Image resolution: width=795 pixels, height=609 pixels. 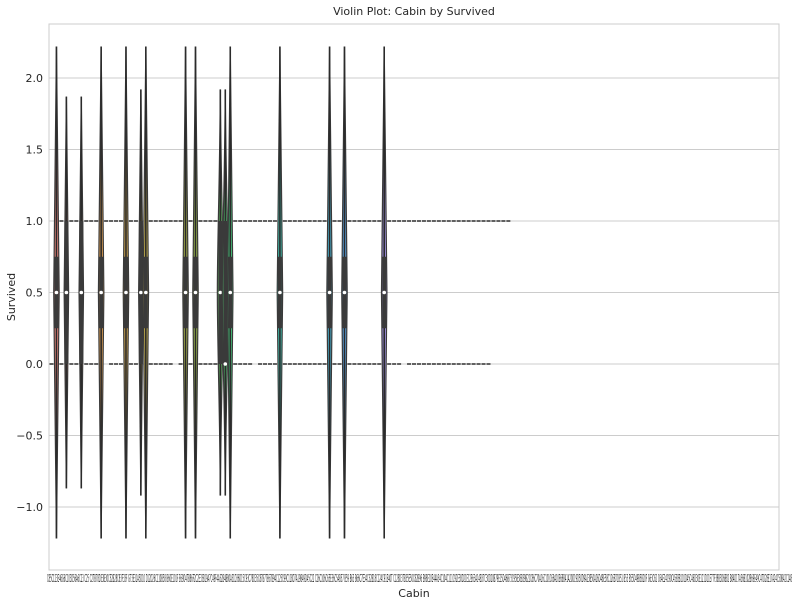 What do you see at coordinates (29, 507) in the screenshot?
I see `y-tick-label: −1.0` at bounding box center [29, 507].